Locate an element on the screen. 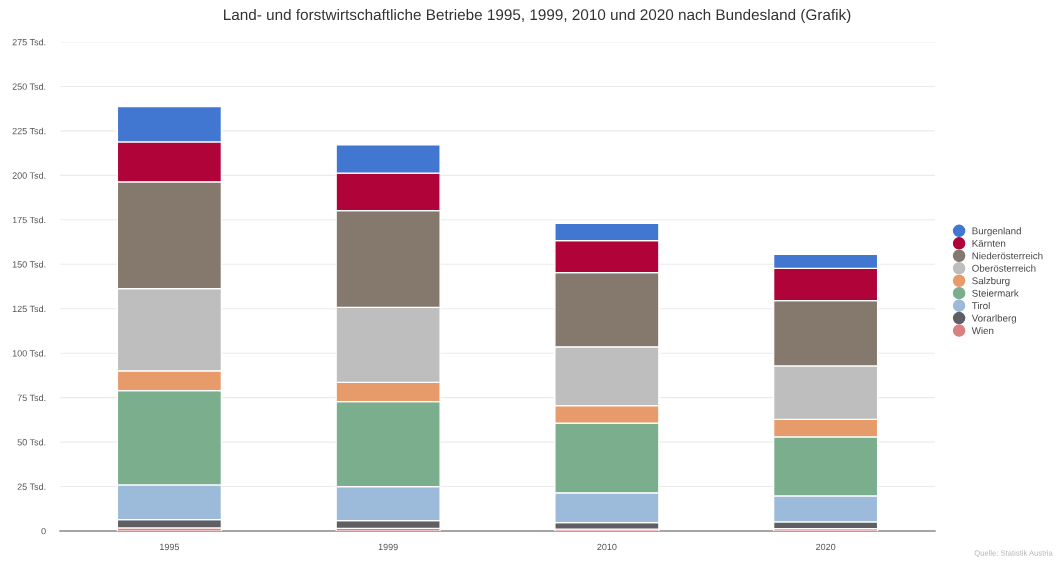 Image resolution: width=1057 pixels, height=564 pixels. legend-label: Steiermark is located at coordinates (995, 293).